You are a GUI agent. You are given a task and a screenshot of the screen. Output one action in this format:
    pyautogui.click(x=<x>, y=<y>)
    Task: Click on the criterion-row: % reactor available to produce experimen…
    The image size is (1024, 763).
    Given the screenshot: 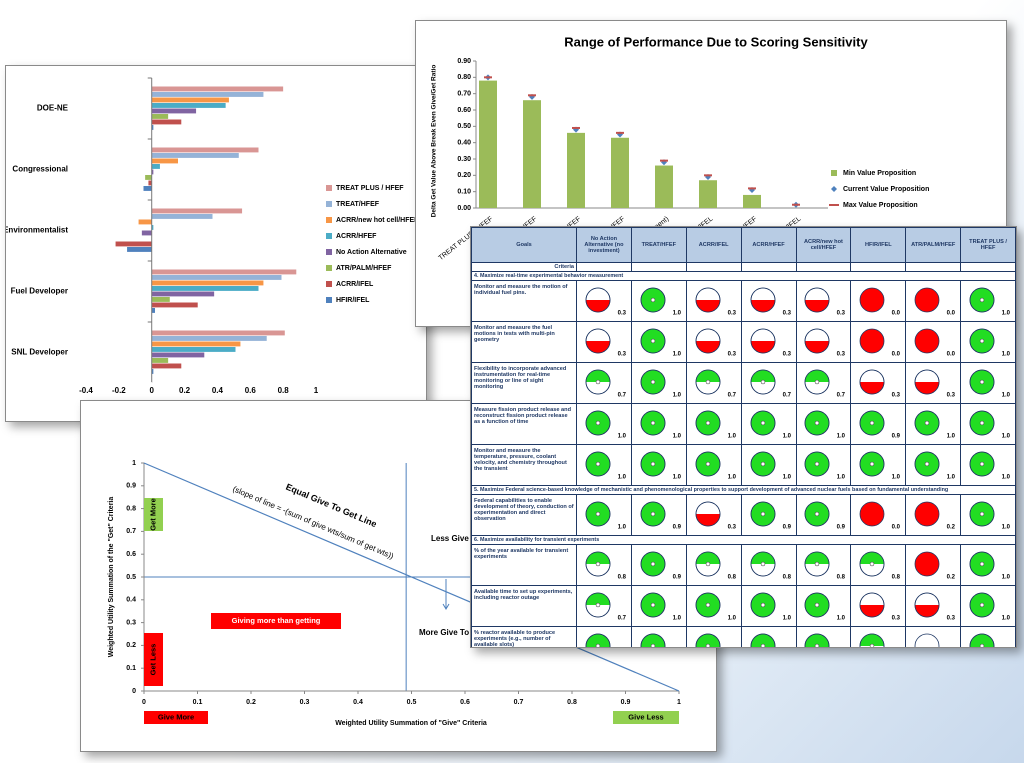 What is the action you would take?
    pyautogui.click(x=743, y=636)
    